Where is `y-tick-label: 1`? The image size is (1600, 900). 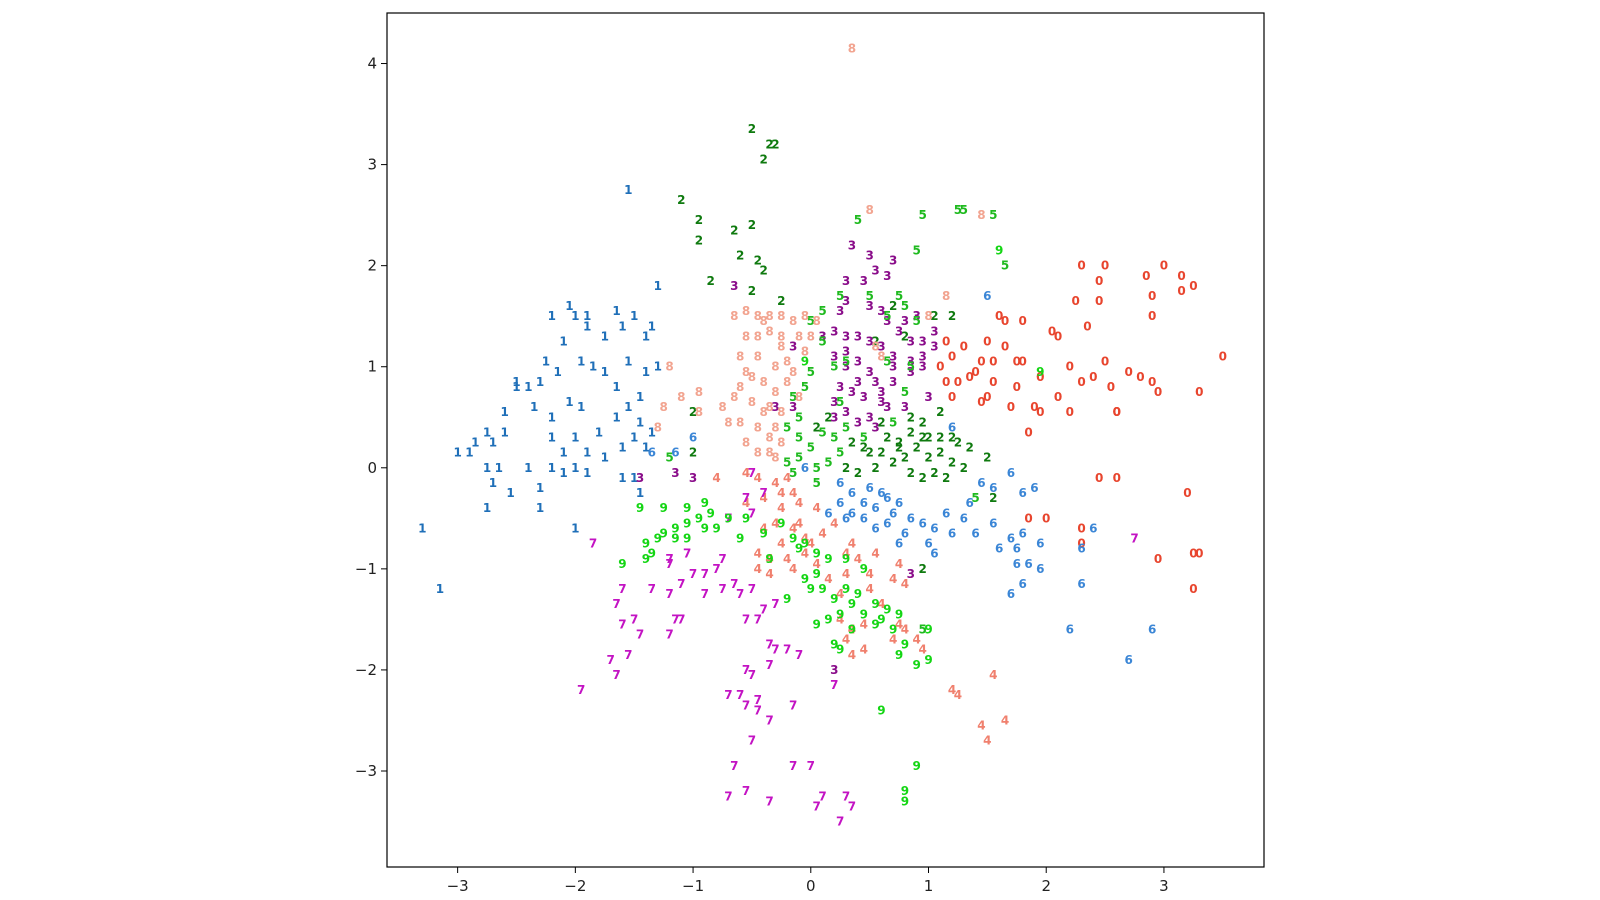 y-tick-label: 1 is located at coordinates (372, 367).